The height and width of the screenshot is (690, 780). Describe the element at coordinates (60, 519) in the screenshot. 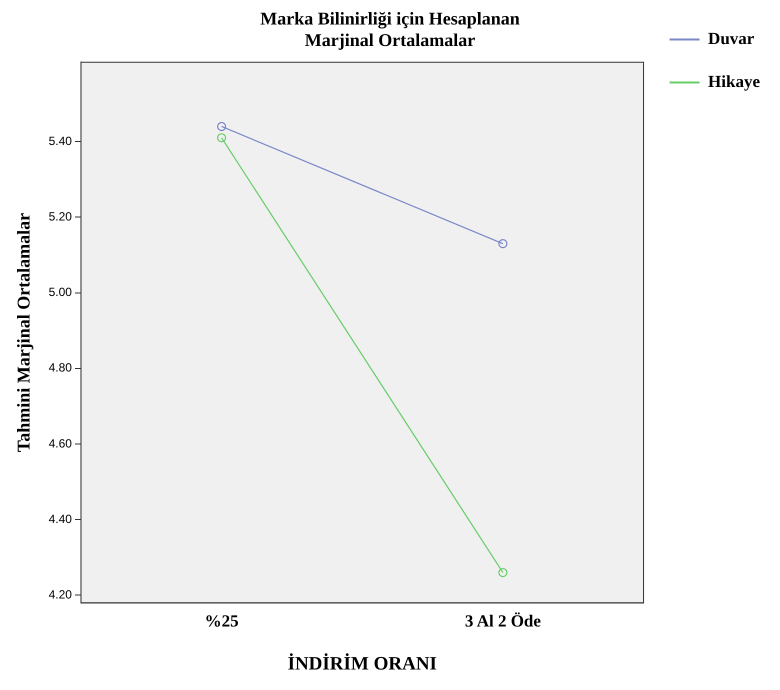

I see `y-tick-label: 4.40` at that location.